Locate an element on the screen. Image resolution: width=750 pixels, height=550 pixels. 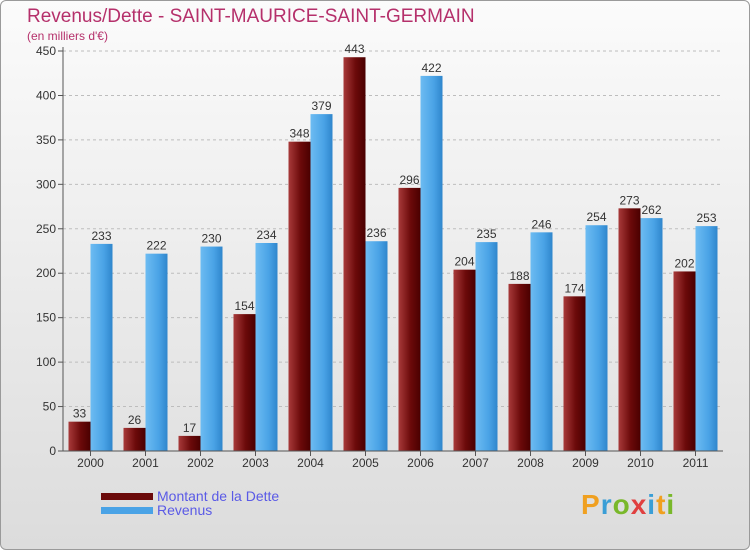
data-label: 17 is located at coordinates (190, 428).